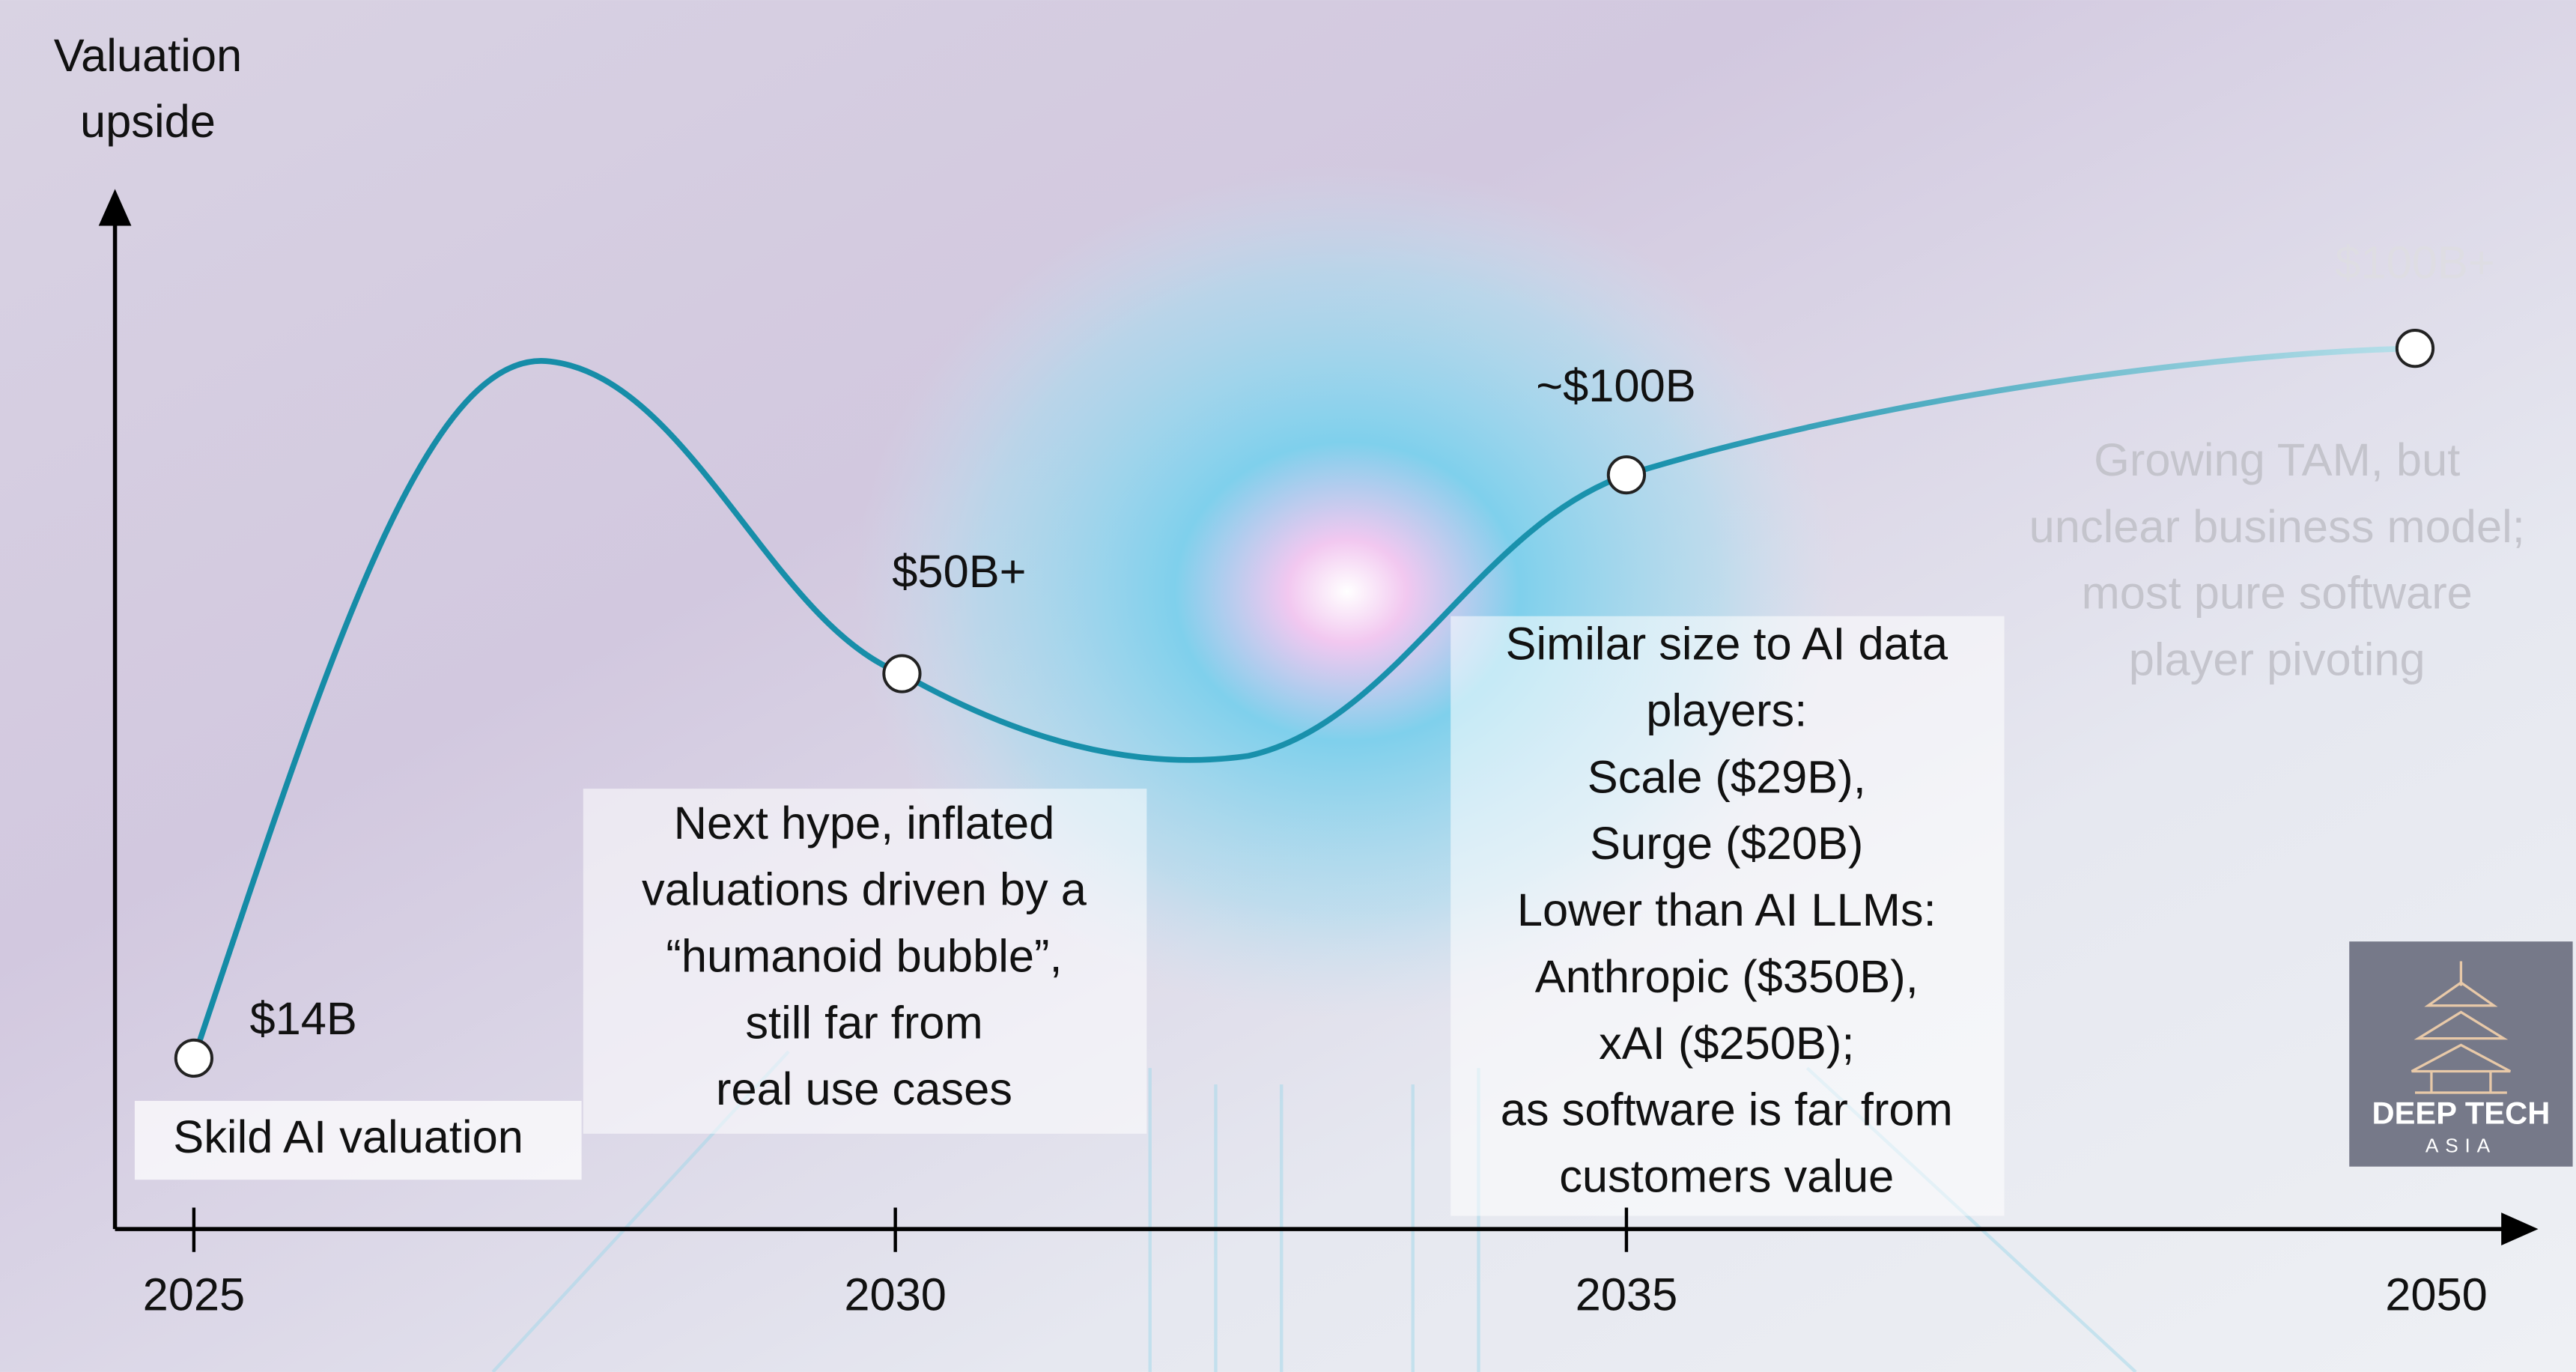  What do you see at coordinates (2277, 660) in the screenshot?
I see `note-line: player pivoting` at bounding box center [2277, 660].